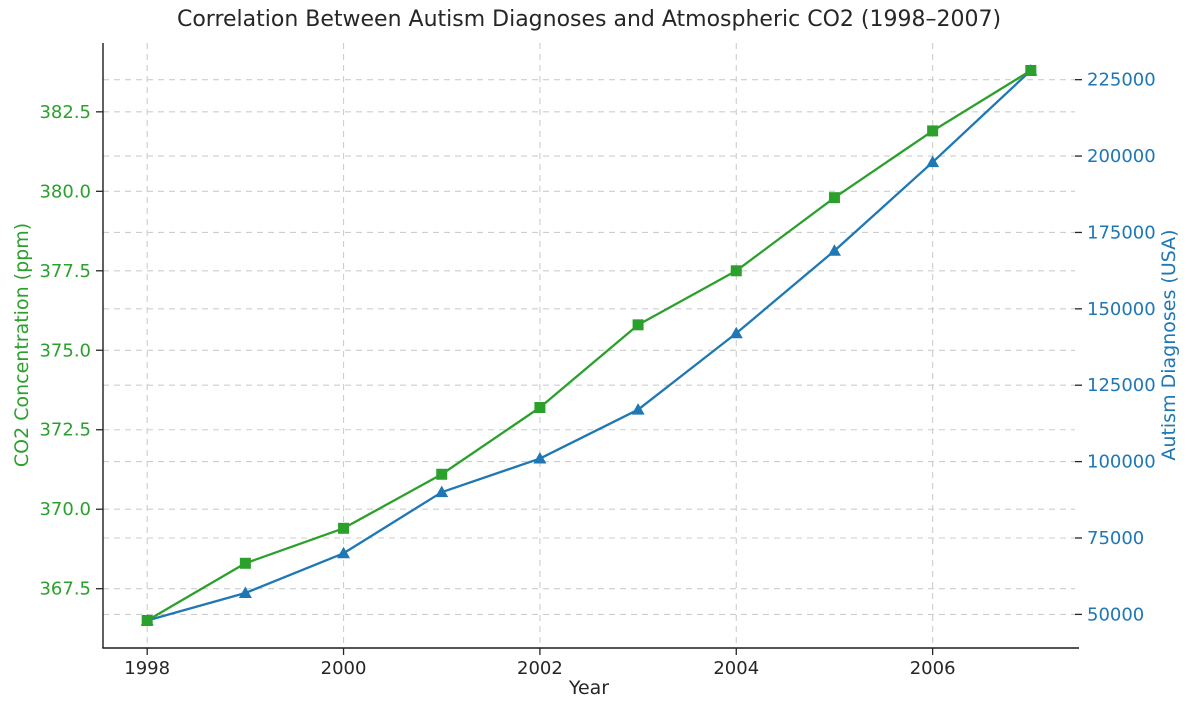 The width and height of the screenshot is (1200, 715). What do you see at coordinates (147, 668) in the screenshot?
I see `x-tick-label: 1998` at bounding box center [147, 668].